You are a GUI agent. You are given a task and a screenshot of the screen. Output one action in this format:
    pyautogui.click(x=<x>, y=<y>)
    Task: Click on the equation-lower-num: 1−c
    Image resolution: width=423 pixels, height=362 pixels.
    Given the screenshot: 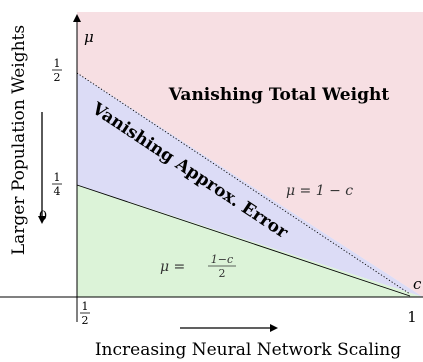 What is the action you would take?
    pyautogui.click(x=222, y=259)
    